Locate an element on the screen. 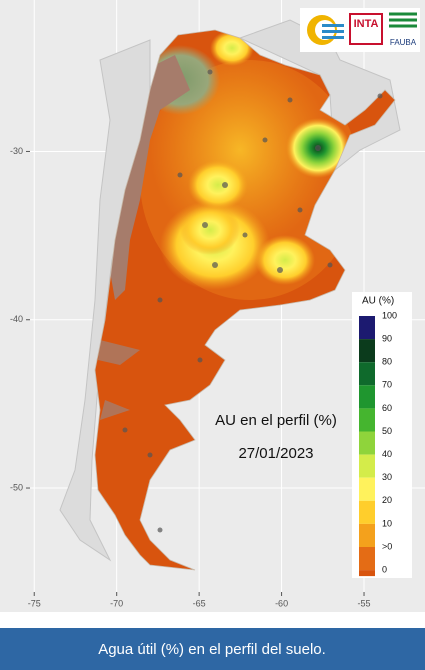 This screenshot has height=670, width=425. legend-label: >0 is located at coordinates (387, 546).